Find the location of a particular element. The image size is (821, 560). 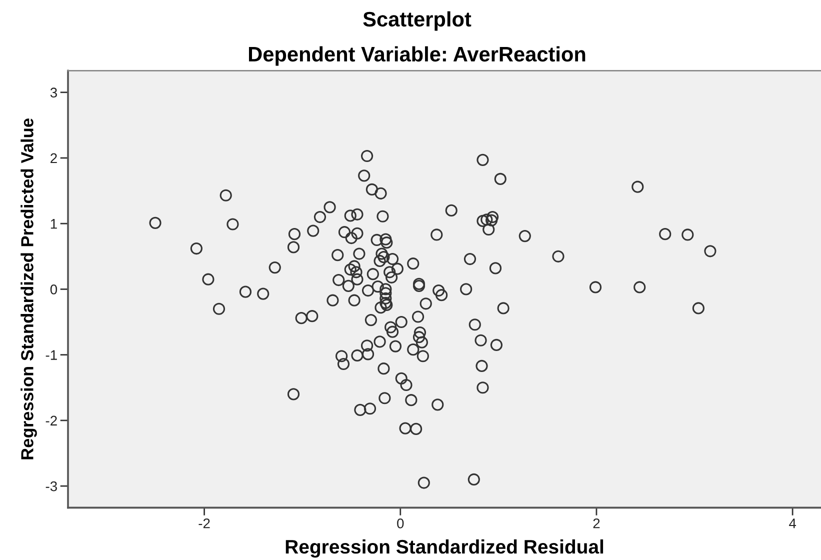

y-axis-title: Regression Standardized Predicted Value is located at coordinates (28, 289).